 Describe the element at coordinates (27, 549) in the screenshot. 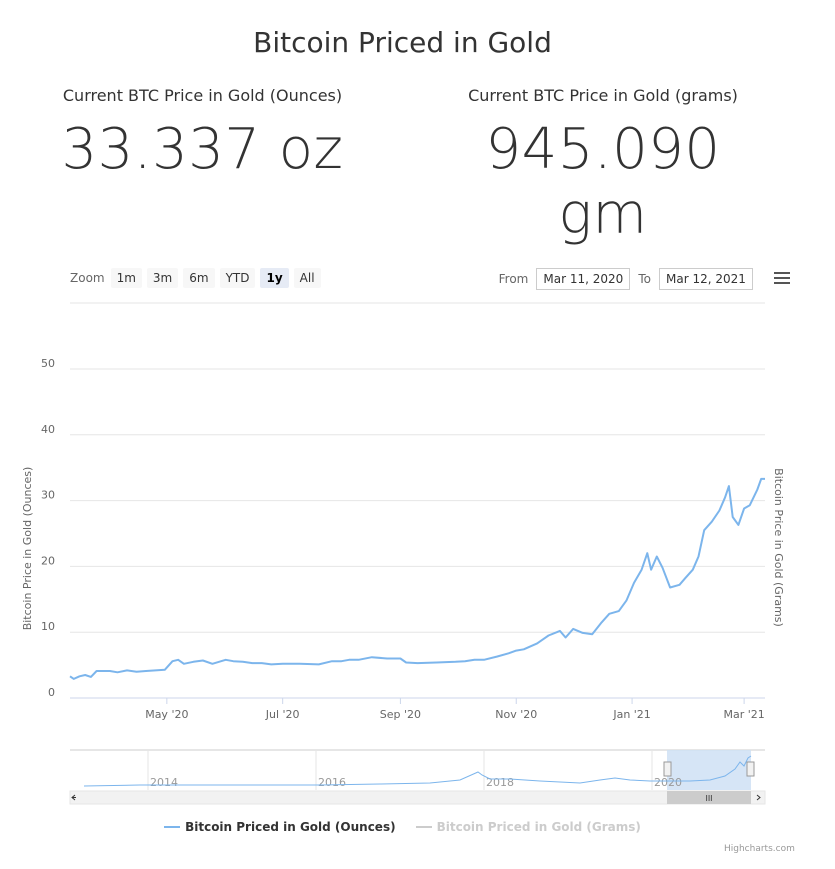

I see `y-axis-title-left: Bitcoin Price in Gold (Ounces)` at that location.